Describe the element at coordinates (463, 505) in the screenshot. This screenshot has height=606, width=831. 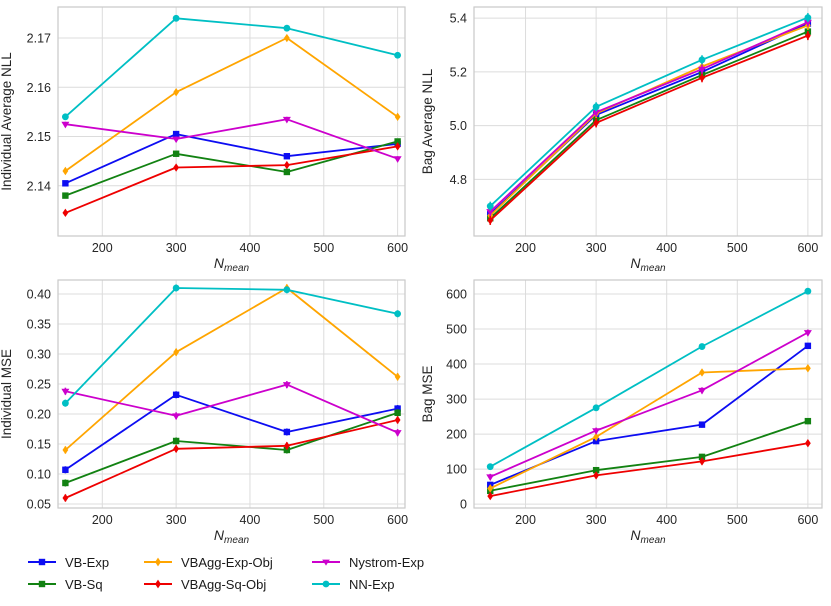
I see `svg-text: 0` at that location.